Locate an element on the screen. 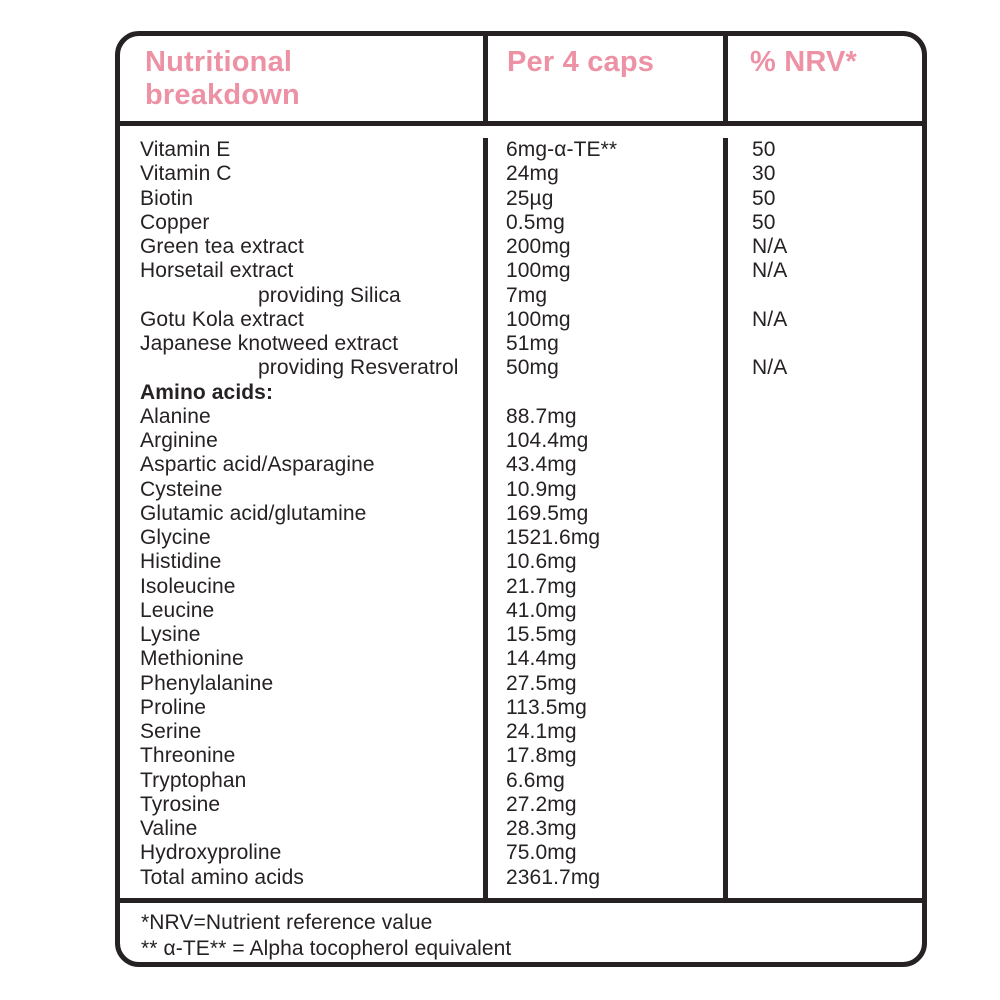 The height and width of the screenshot is (1000, 1000). header-label-nutritional-breakdown: Nutritional breakdown is located at coordinates (222, 78).